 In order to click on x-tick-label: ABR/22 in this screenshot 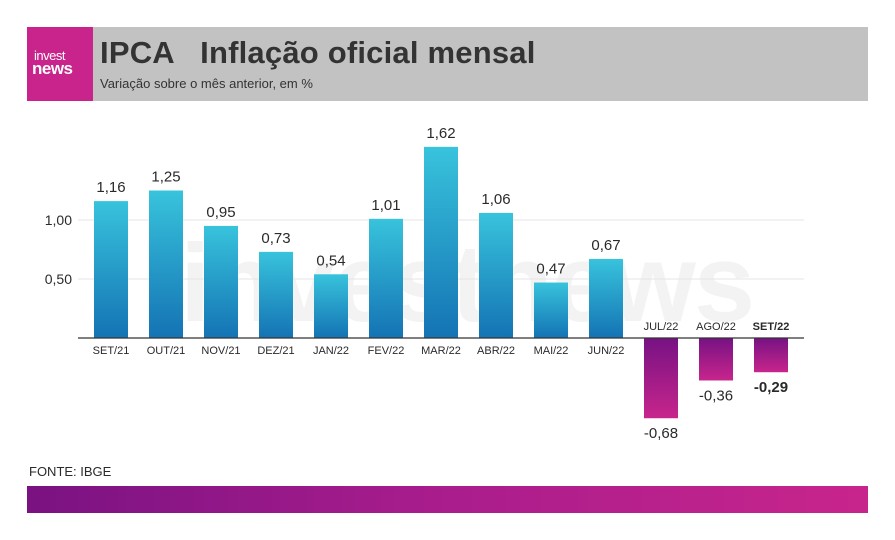, I will do `click(496, 351)`.